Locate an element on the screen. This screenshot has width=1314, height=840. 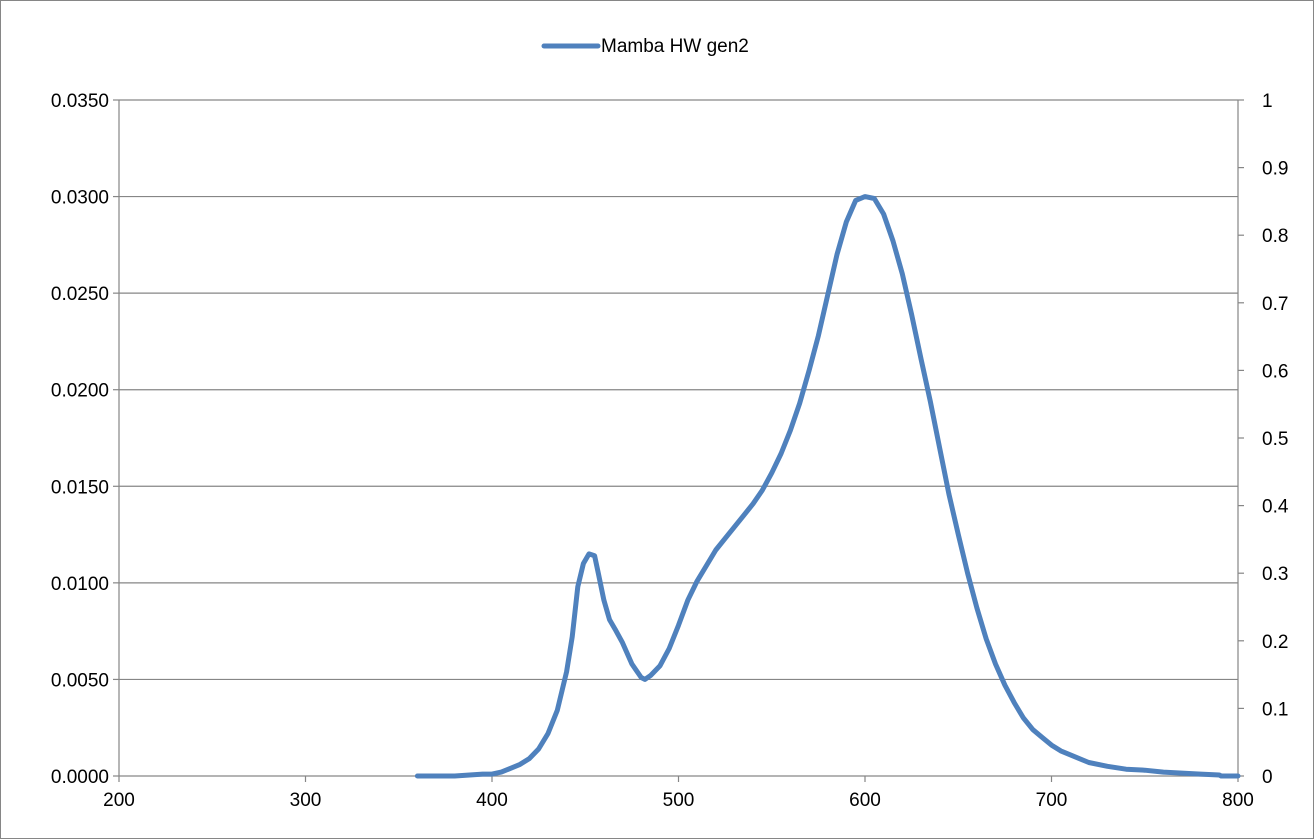
x-tick-label: 400 is located at coordinates (492, 800).